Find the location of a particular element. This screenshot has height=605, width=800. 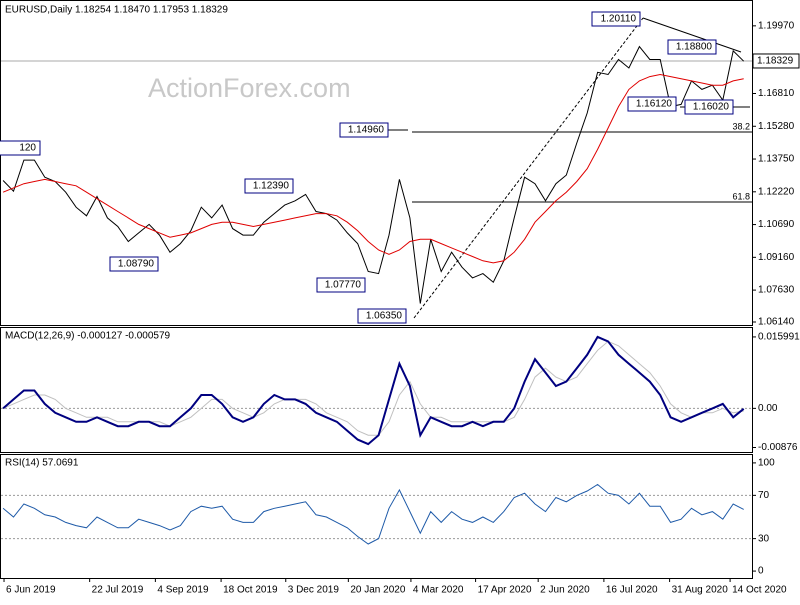

annotation-label: 1.08790 is located at coordinates (136, 264).